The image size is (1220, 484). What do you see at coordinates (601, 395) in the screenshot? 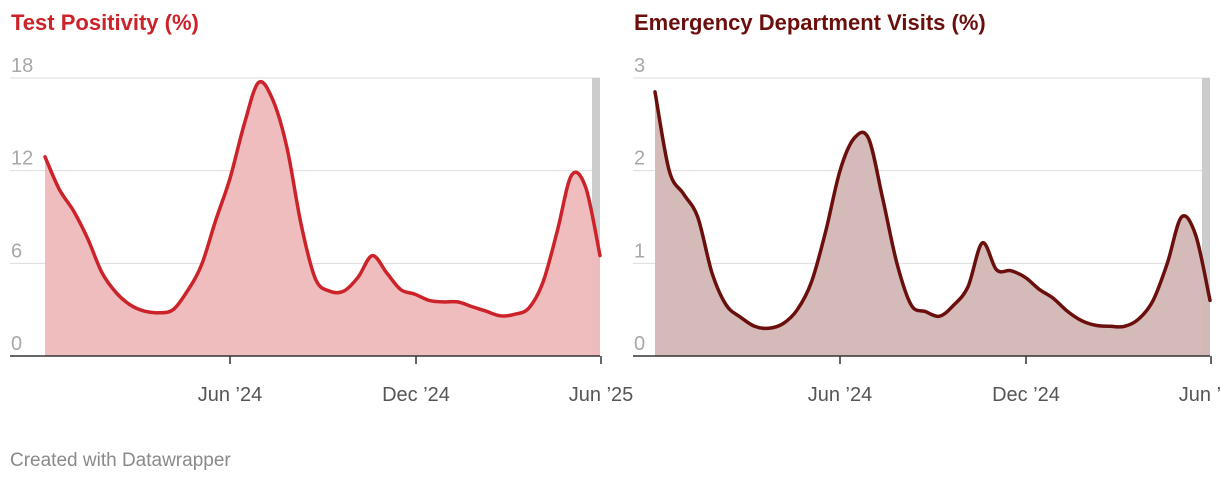
I see `positivity-x-tick-label: Jun ’25` at bounding box center [601, 395].